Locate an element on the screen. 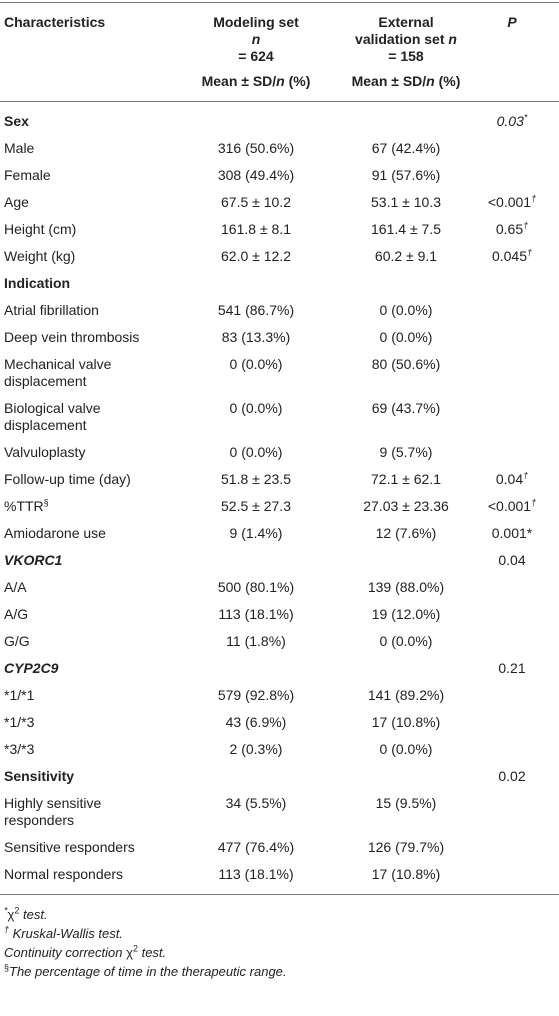  table-cell: 17 (10.8%) is located at coordinates (406, 878).